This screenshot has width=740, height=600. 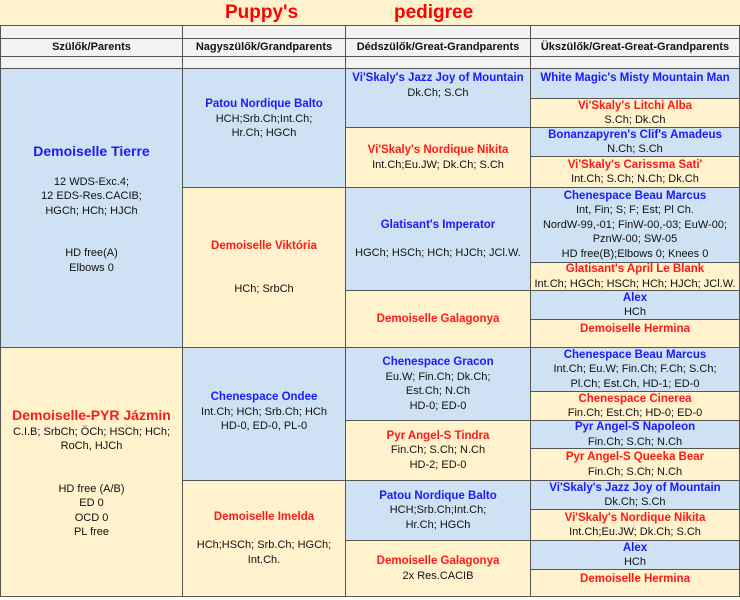 I want to click on column-header: Nagyszülők/Grandparents, so click(x=264, y=47).